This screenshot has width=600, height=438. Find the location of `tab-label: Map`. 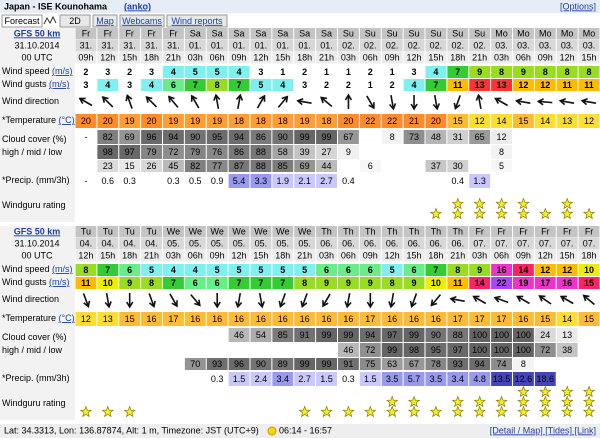

tab-label: Map is located at coordinates (105, 21).